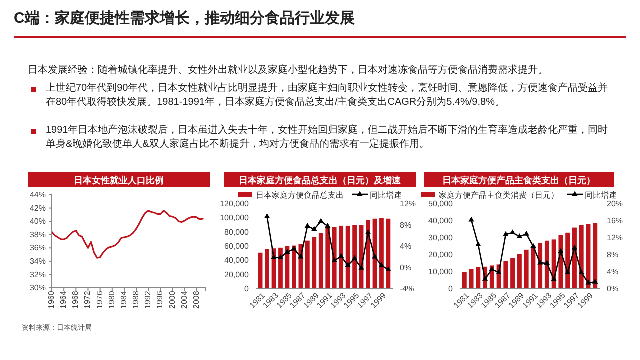  I want to click on y-tick-label: 30%, so click(38, 288).